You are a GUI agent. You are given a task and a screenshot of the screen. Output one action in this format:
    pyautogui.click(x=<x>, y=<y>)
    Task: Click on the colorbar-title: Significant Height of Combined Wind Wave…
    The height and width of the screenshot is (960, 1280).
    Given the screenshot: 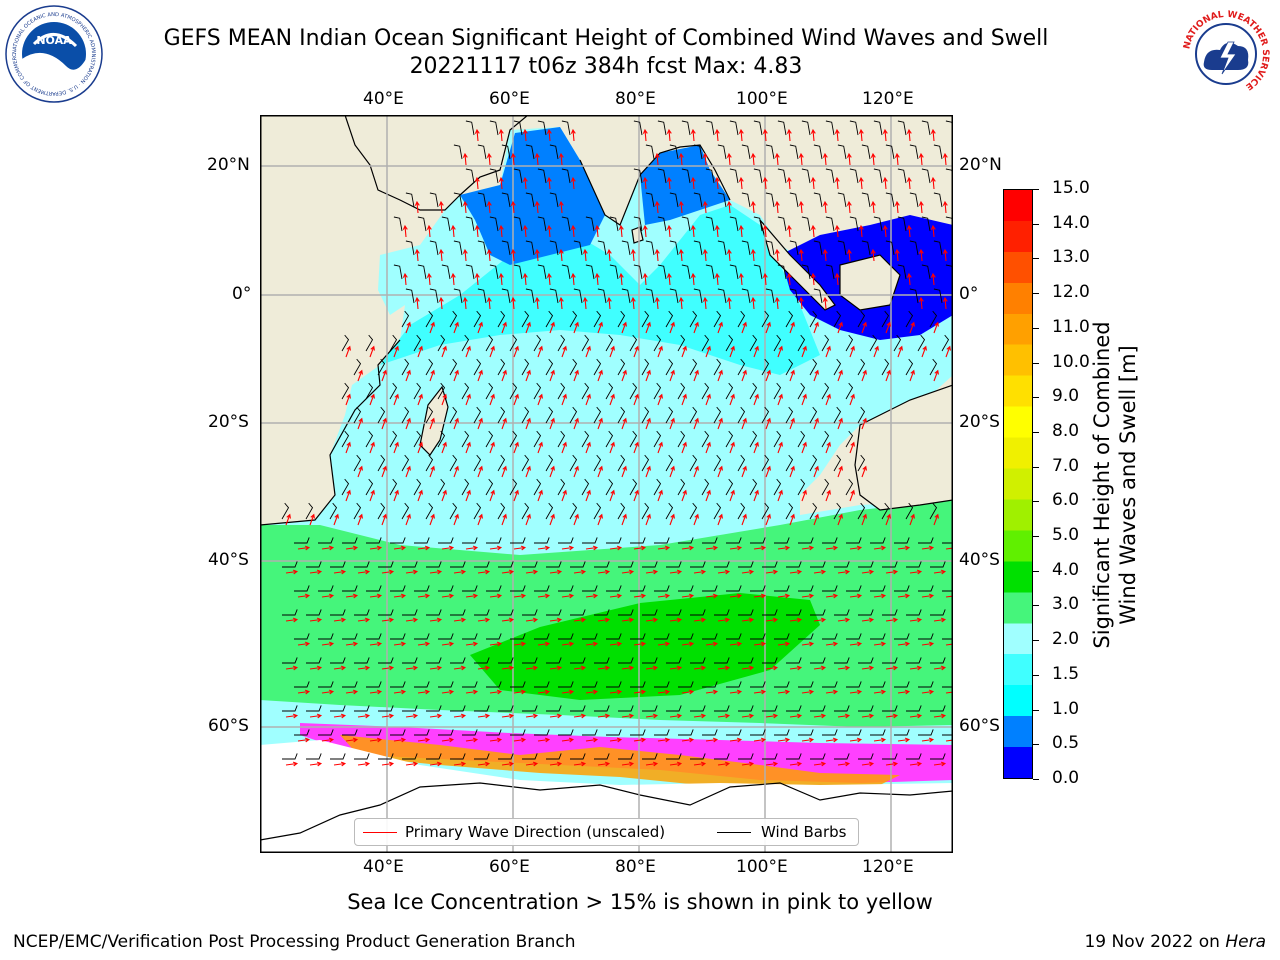 What is the action you would take?
    pyautogui.click(x=1115, y=485)
    